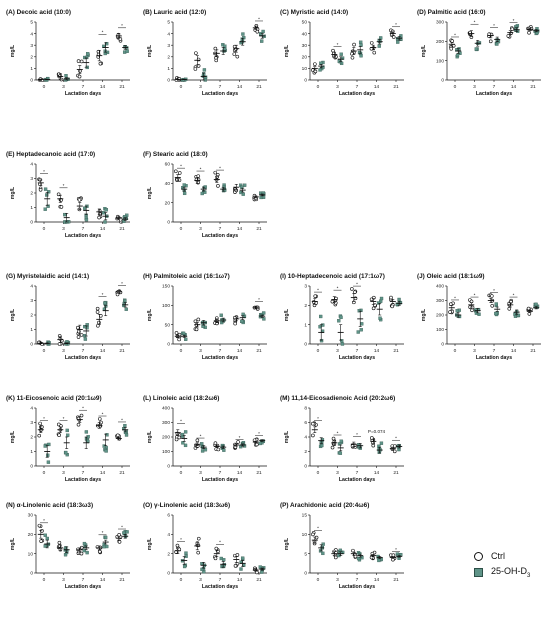  I want to click on panel-title: (B) Lauric acid (12:0), so click(174, 12).